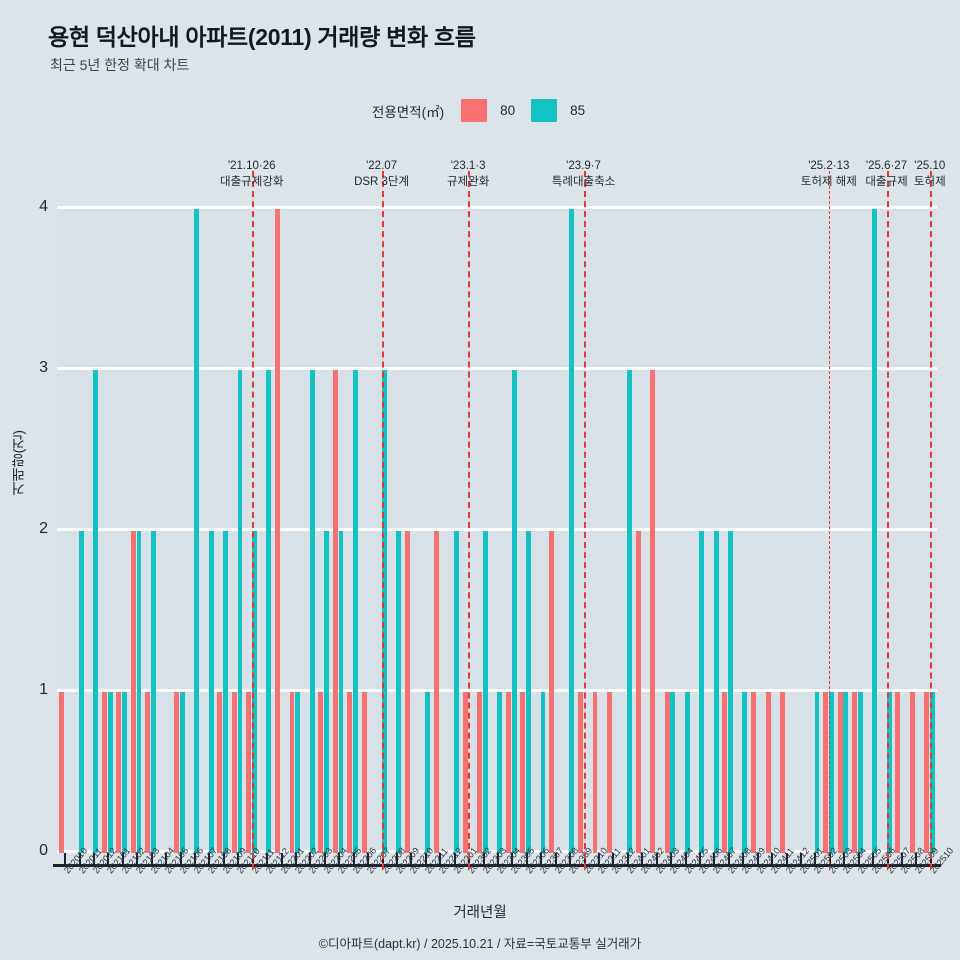 This screenshot has height=960, width=960. I want to click on event-date: '25.6·27, so click(886, 166).